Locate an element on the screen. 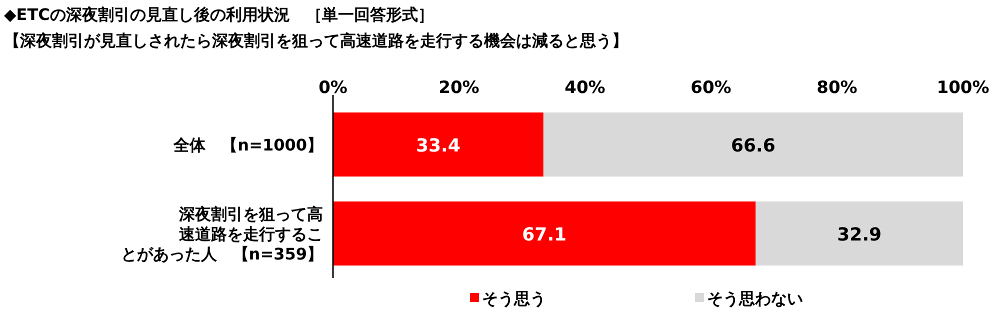 The height and width of the screenshot is (331, 1000). data-label: 33.4 is located at coordinates (438, 146).